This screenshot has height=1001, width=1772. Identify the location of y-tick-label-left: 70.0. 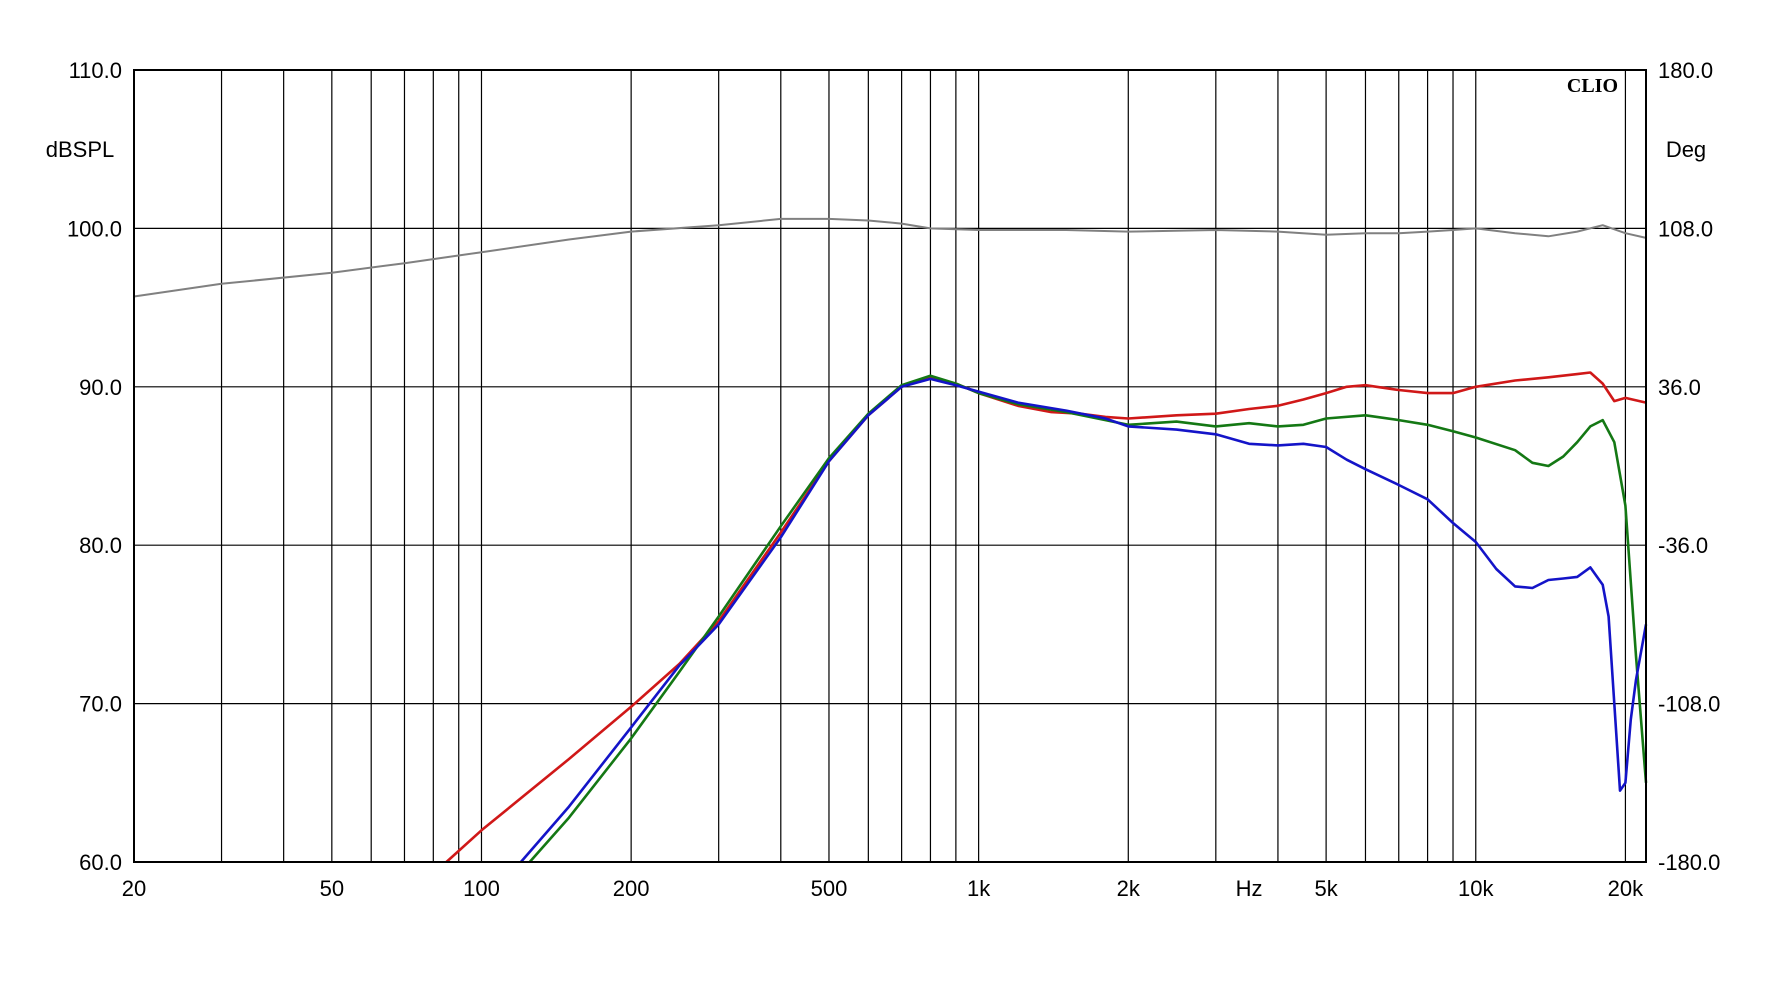
(100, 704).